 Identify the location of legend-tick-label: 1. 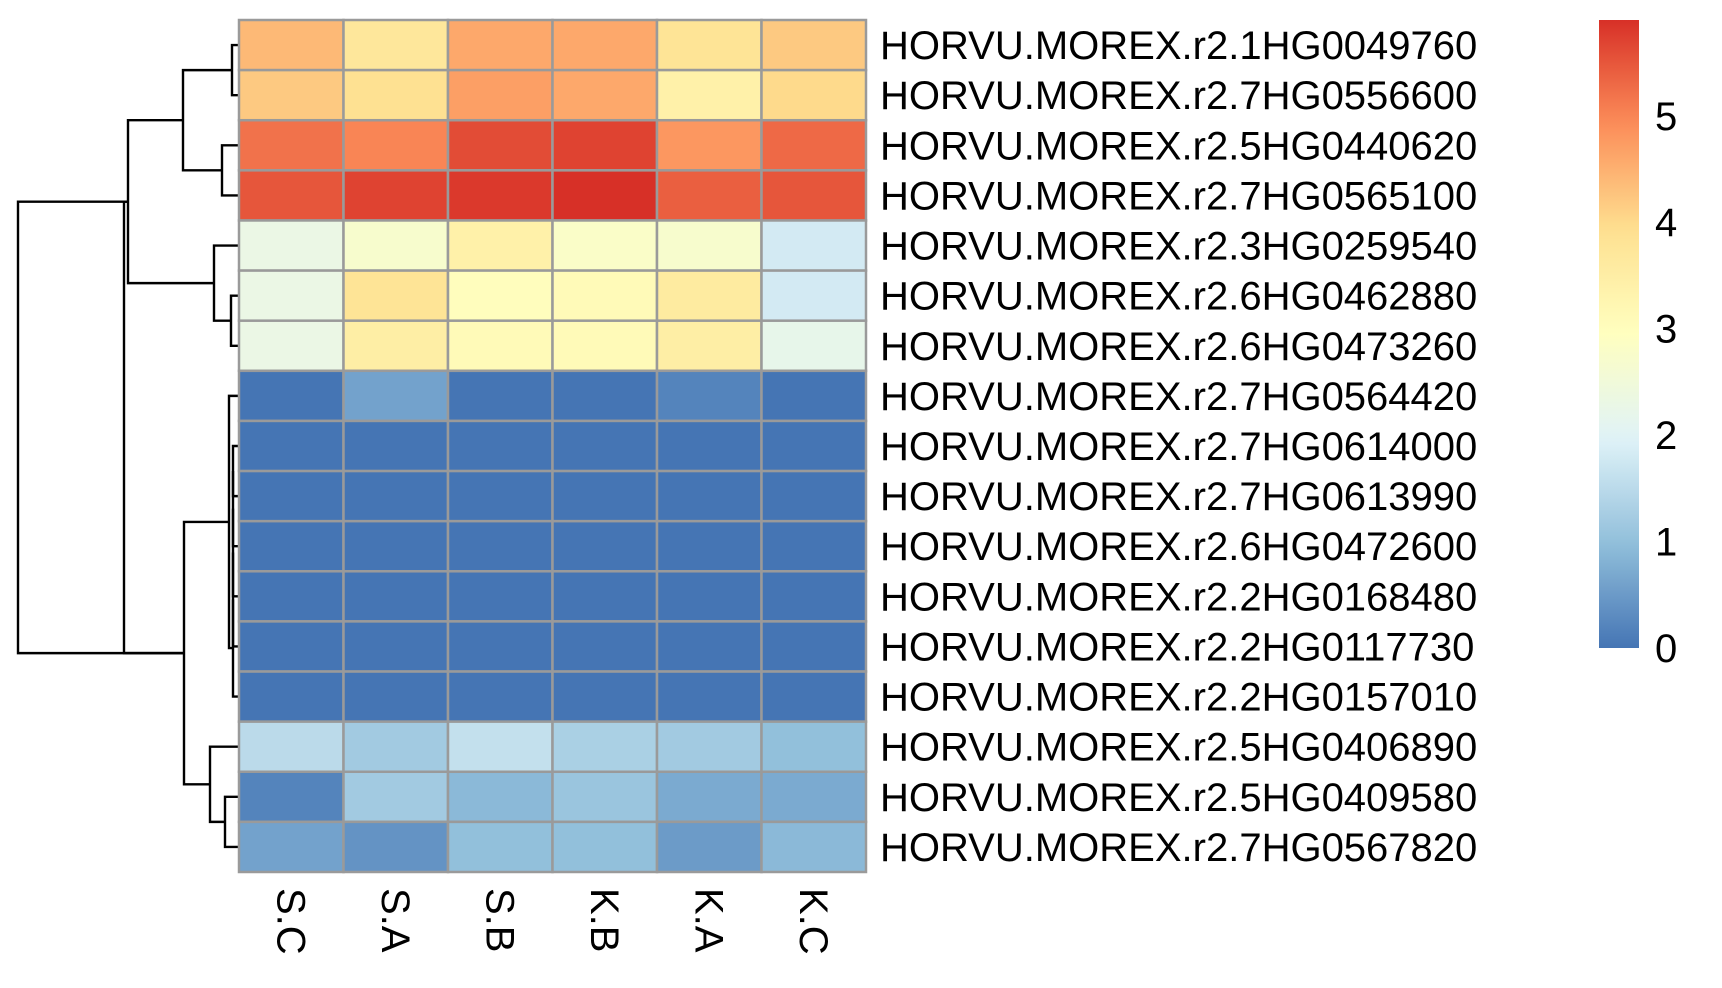
(1666, 543).